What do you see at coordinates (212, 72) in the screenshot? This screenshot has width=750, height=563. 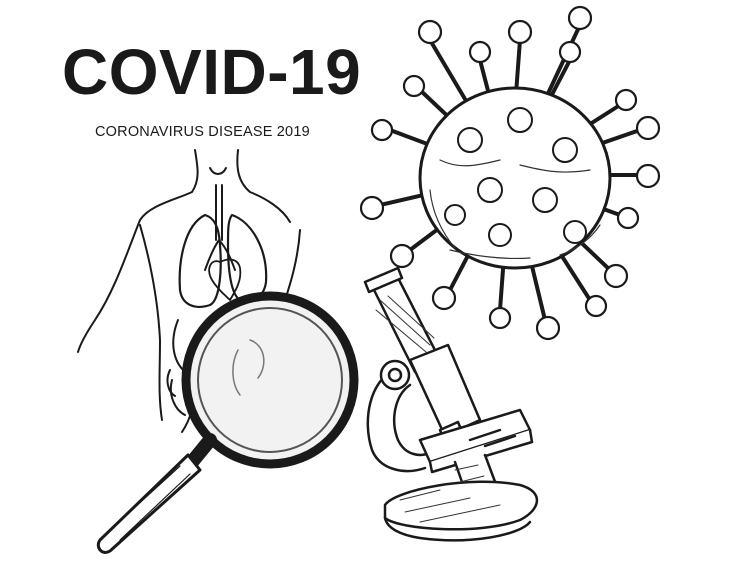 I see `page-title: COVID-19` at bounding box center [212, 72].